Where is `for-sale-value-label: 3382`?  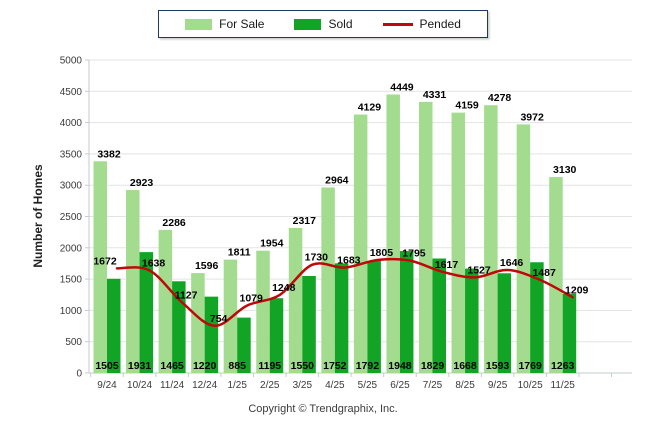
for-sale-value-label: 3382 is located at coordinates (109, 154).